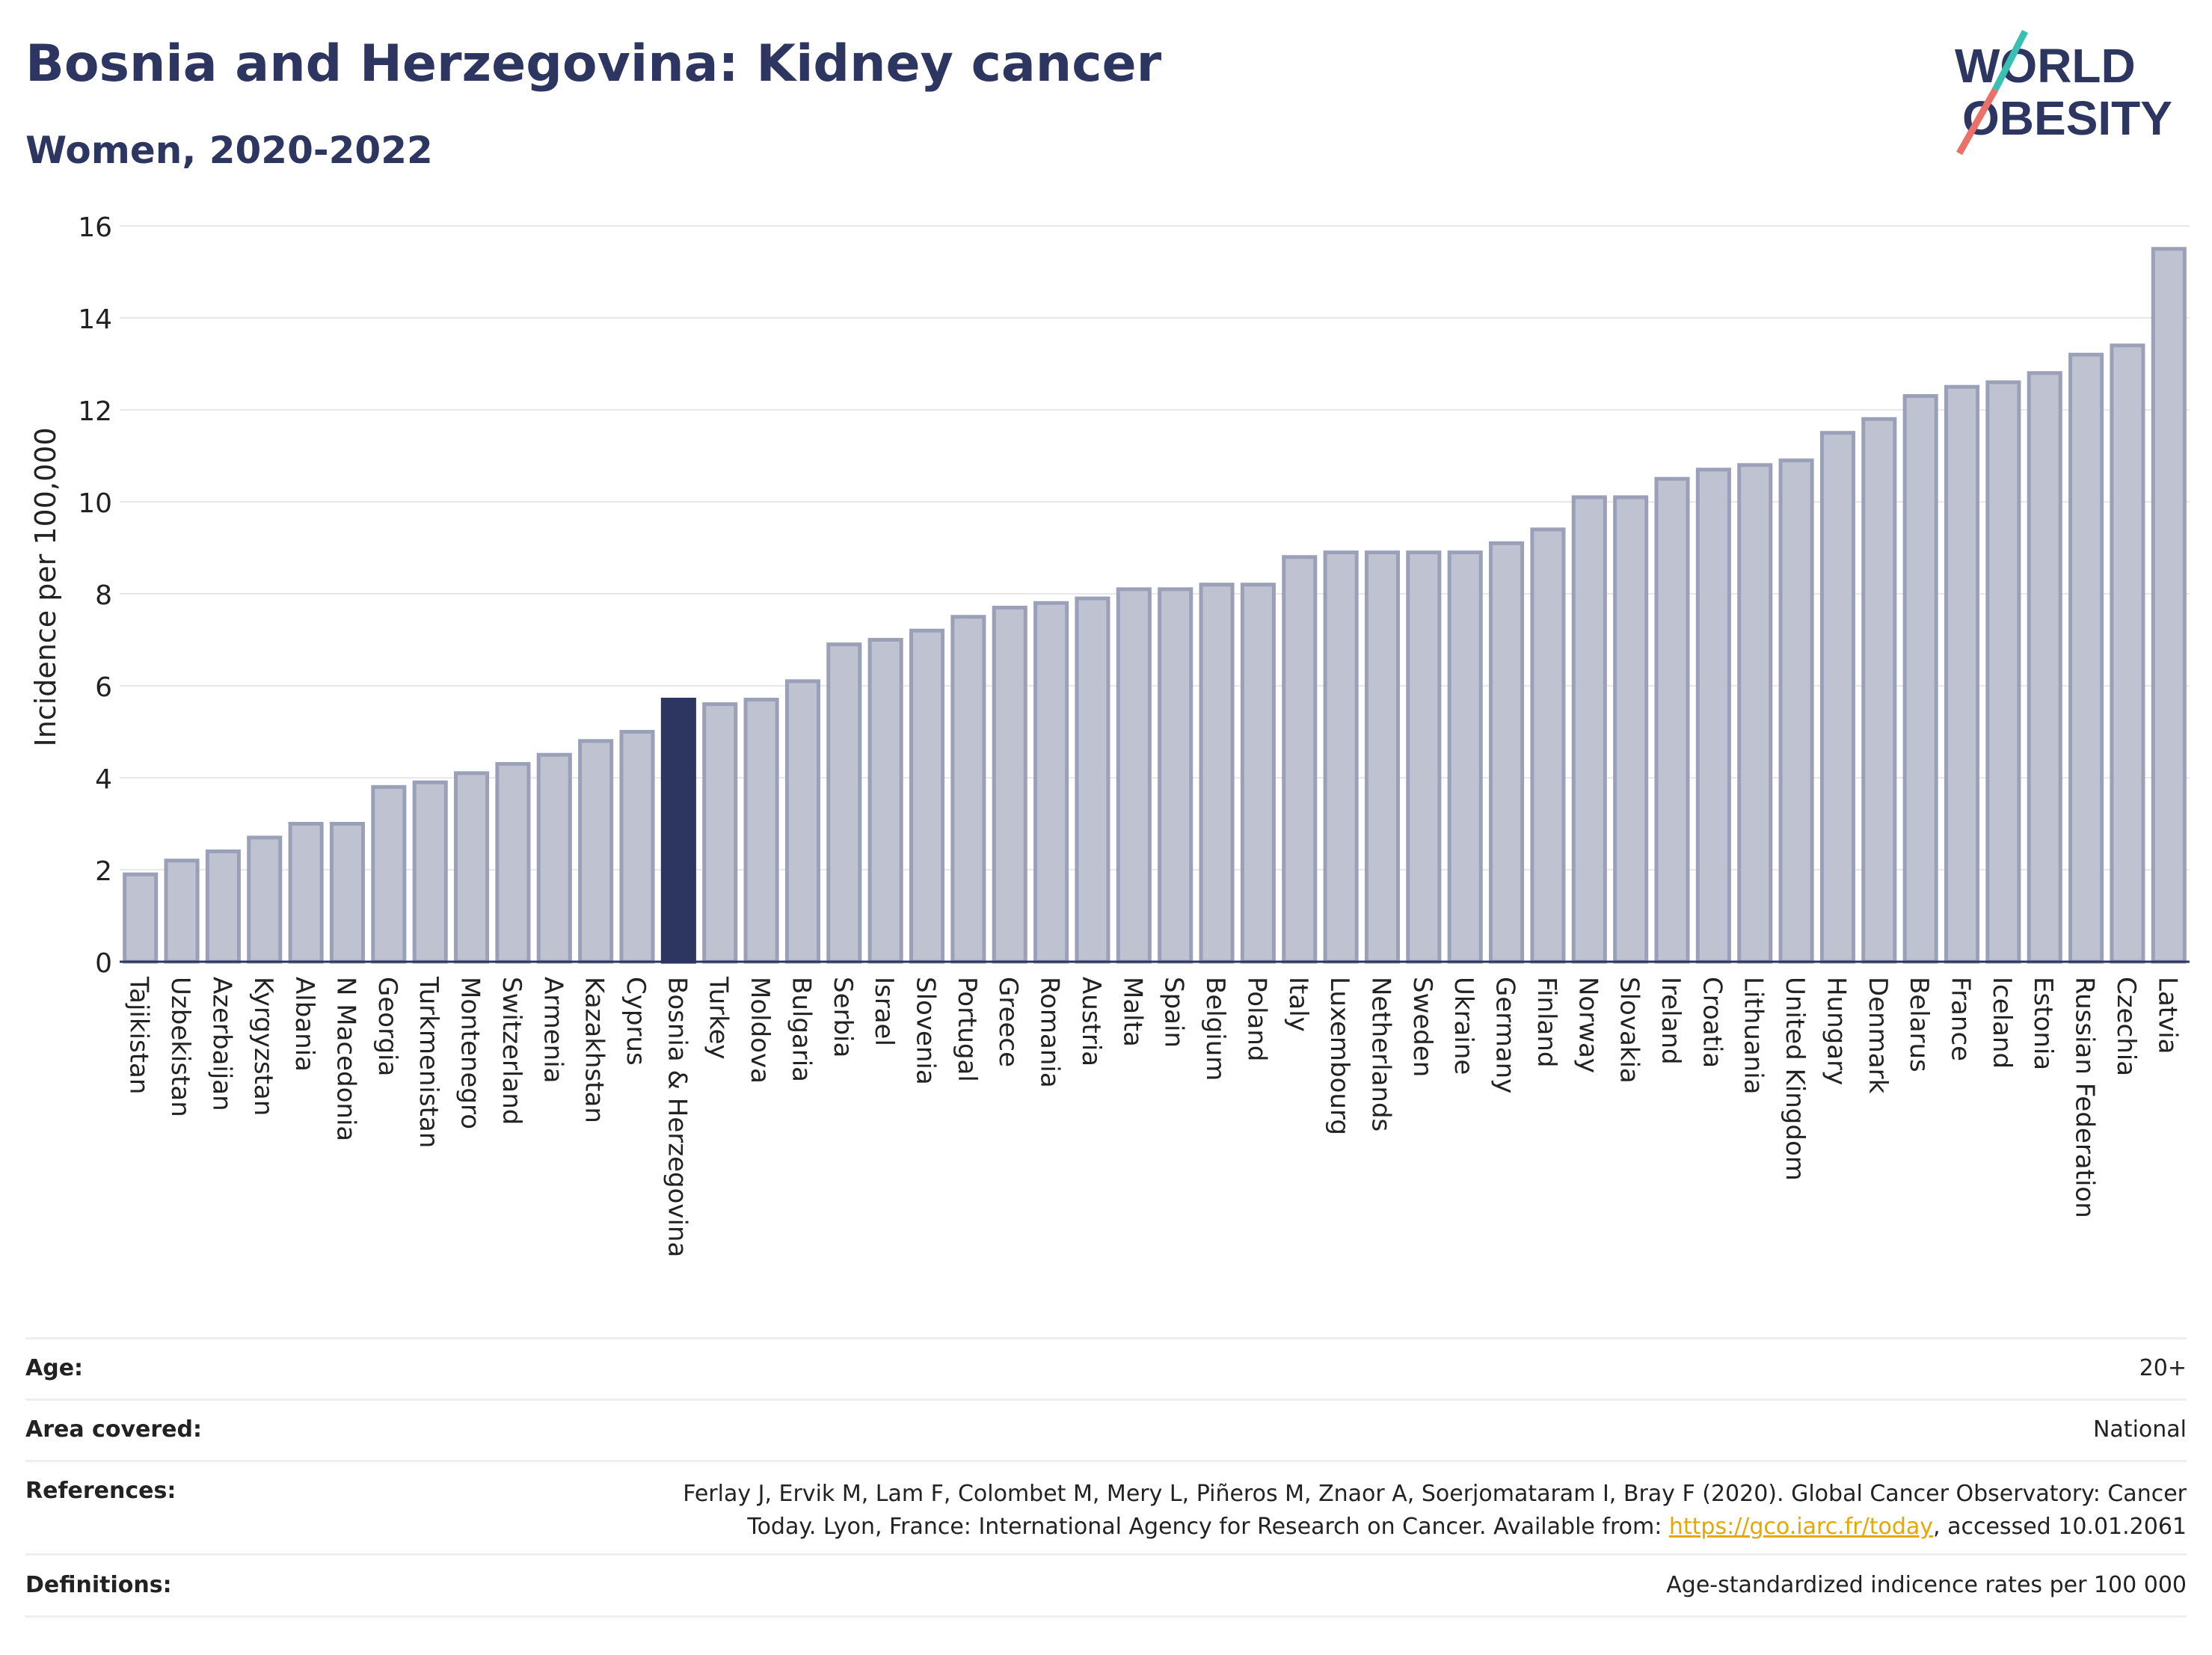 The height and width of the screenshot is (1655, 2212). What do you see at coordinates (2010, 61) in the screenshot?
I see `logo-slash-teal` at bounding box center [2010, 61].